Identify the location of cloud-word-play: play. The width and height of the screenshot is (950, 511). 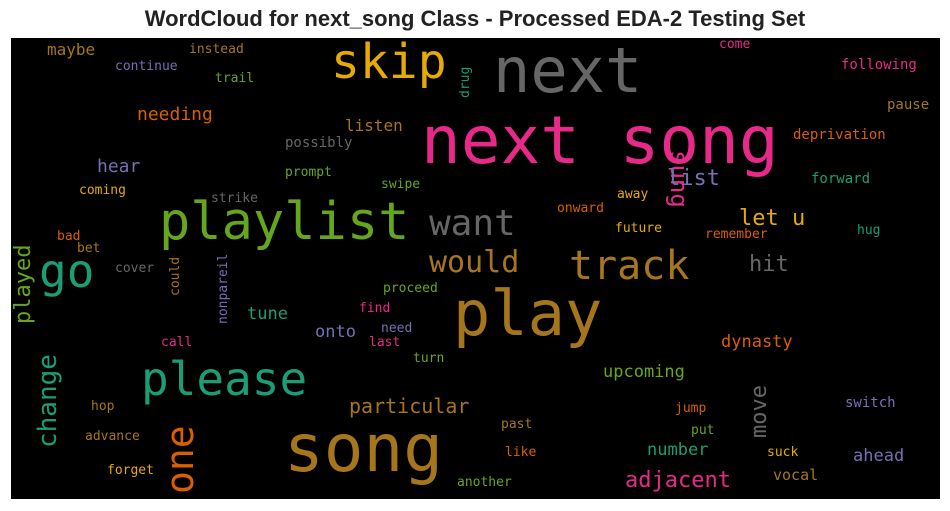
(528, 313).